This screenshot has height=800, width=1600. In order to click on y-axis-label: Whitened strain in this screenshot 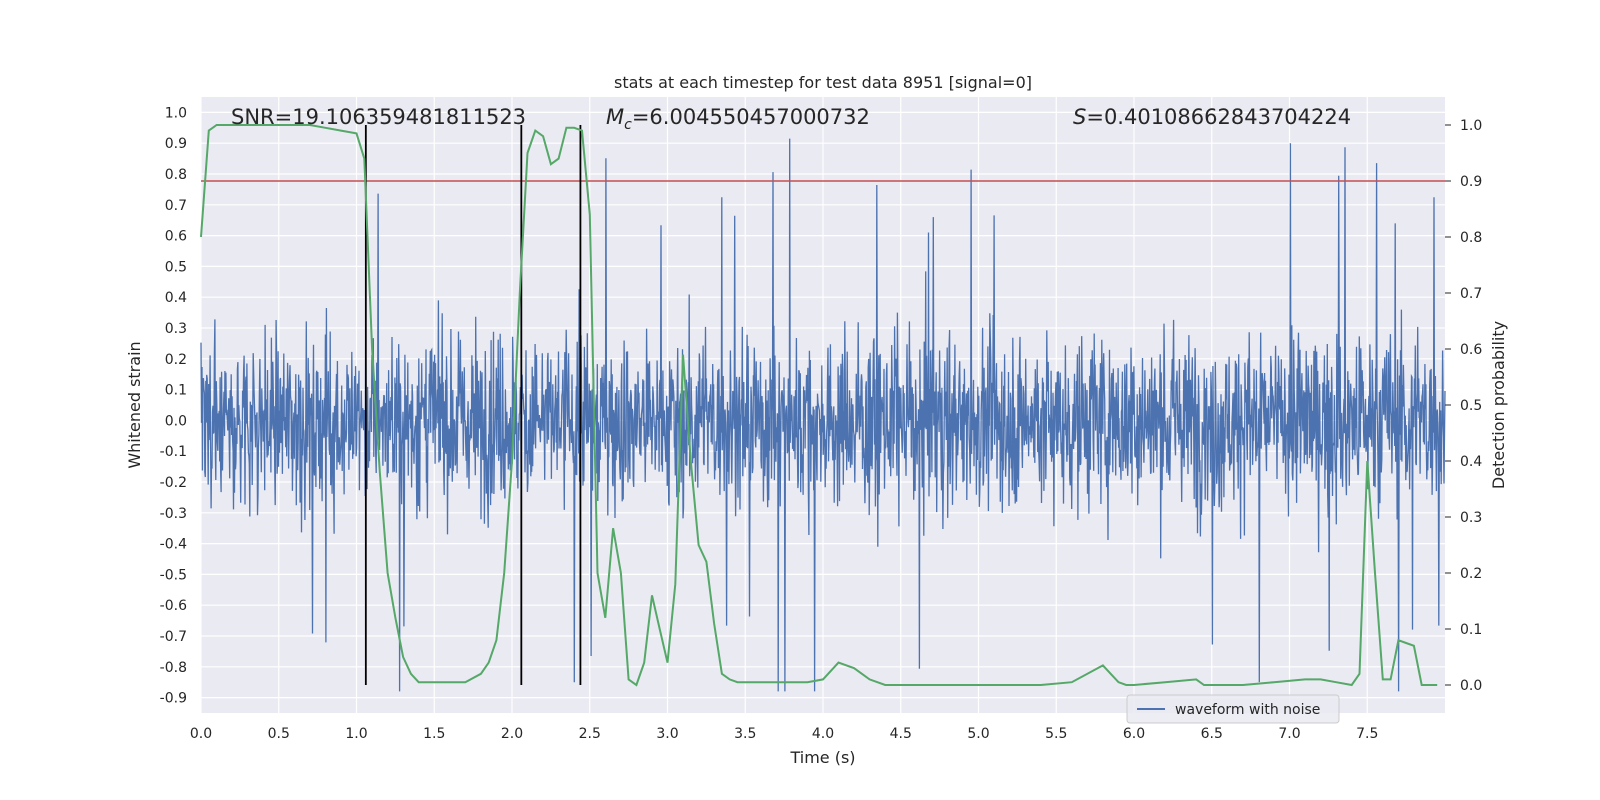, I will do `click(134, 404)`.